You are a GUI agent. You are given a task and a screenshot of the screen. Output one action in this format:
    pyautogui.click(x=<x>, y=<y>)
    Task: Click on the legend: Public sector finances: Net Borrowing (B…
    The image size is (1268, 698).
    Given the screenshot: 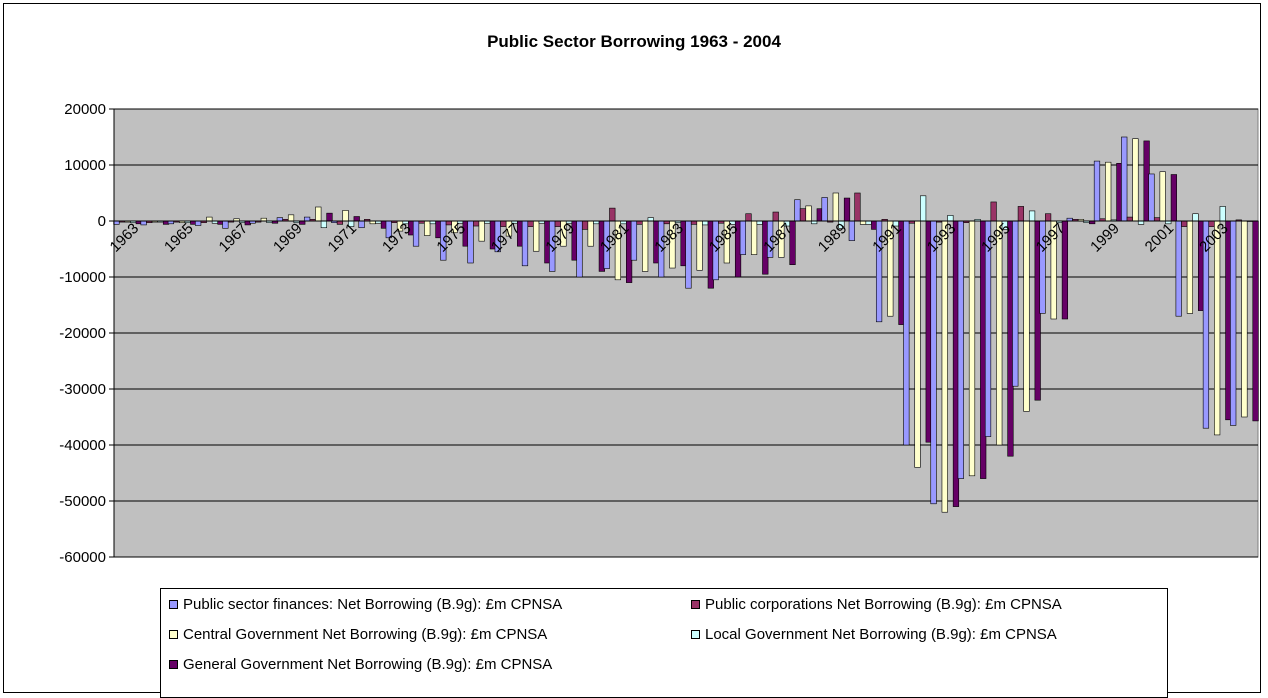 What is the action you would take?
    pyautogui.click(x=664, y=643)
    